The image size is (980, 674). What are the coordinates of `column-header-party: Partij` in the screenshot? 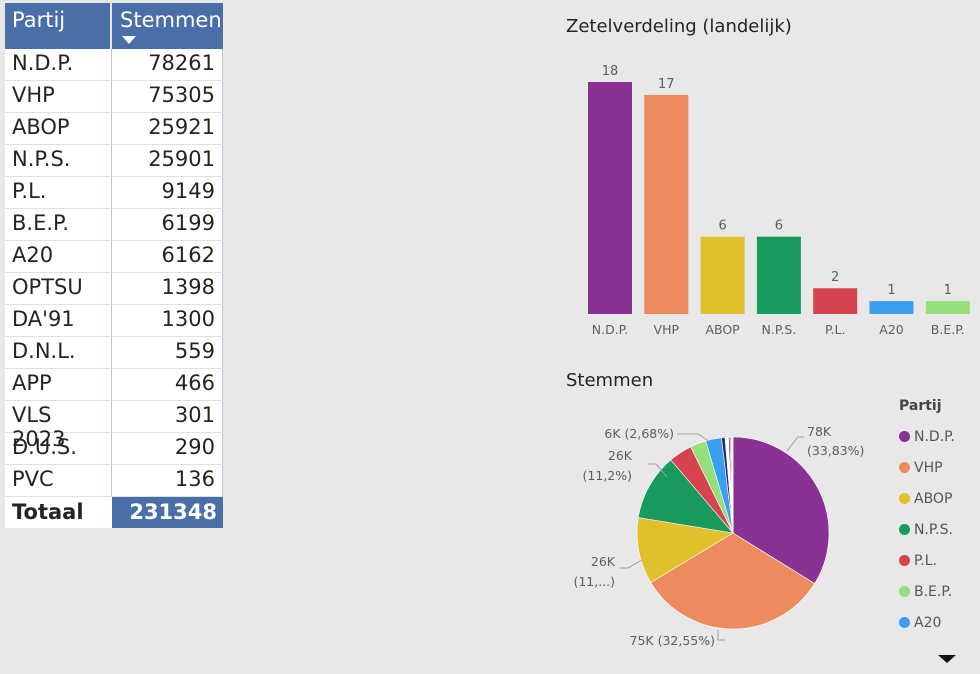 It's located at (58, 26).